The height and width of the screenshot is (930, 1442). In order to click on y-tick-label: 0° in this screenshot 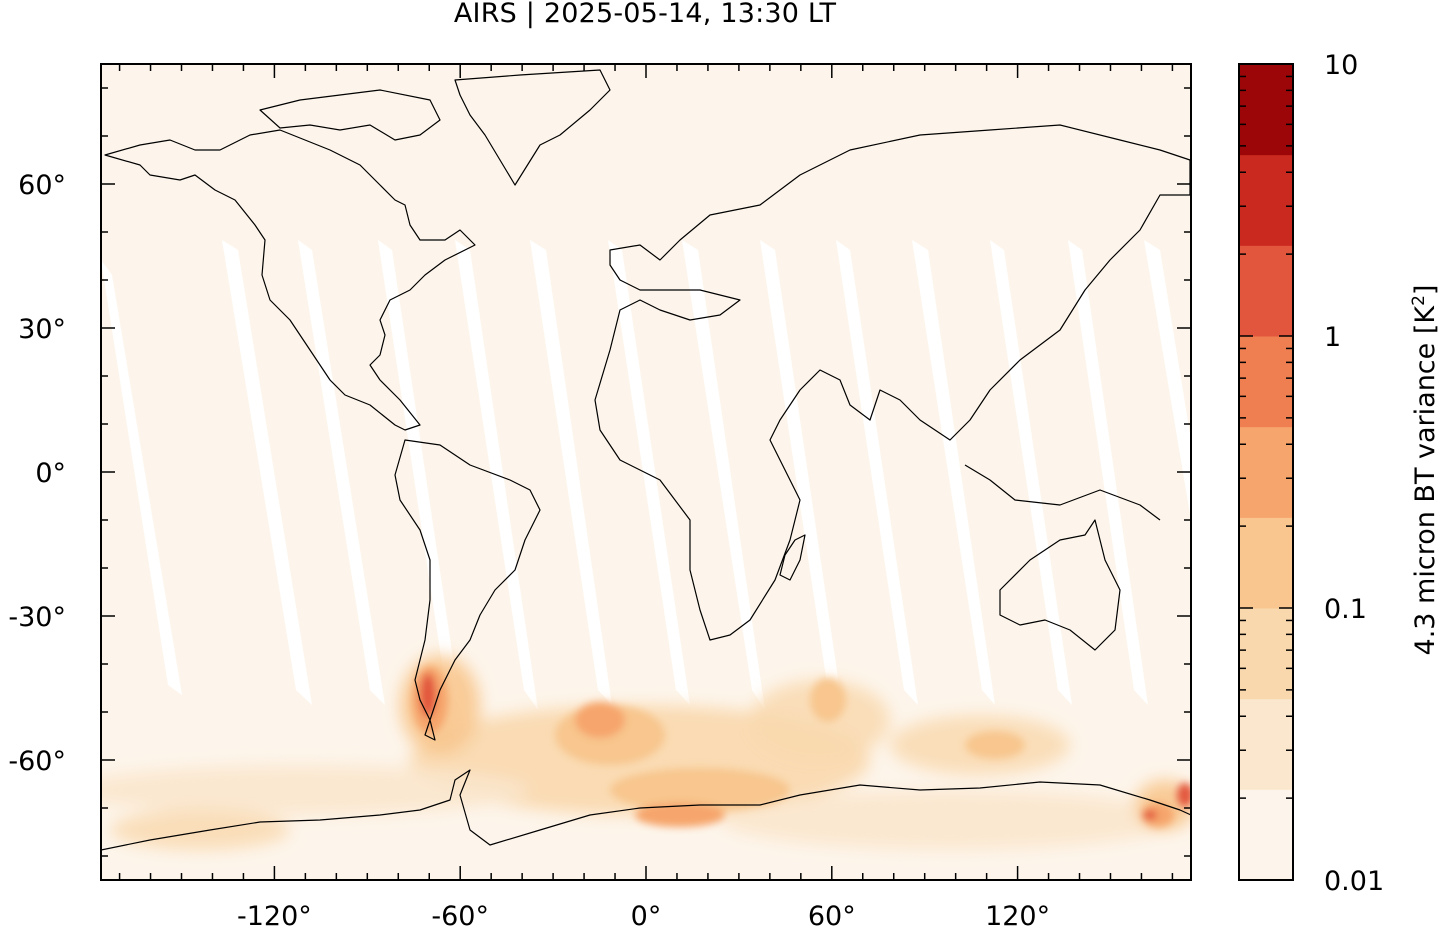, I will do `click(50, 473)`.